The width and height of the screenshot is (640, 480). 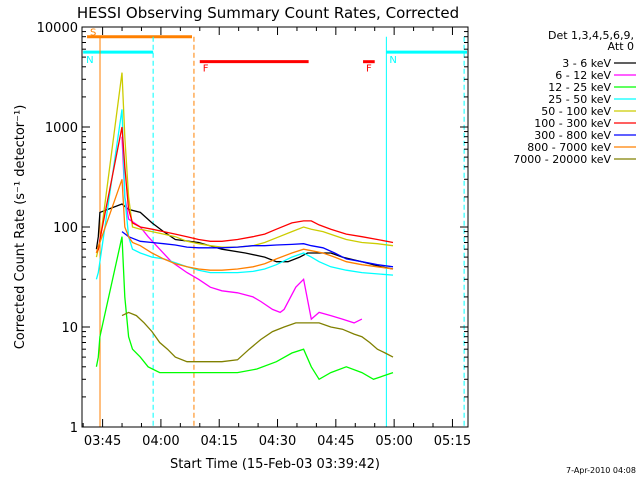 What do you see at coordinates (160, 441) in the screenshot?
I see `x-tick-label: 04:00` at bounding box center [160, 441].